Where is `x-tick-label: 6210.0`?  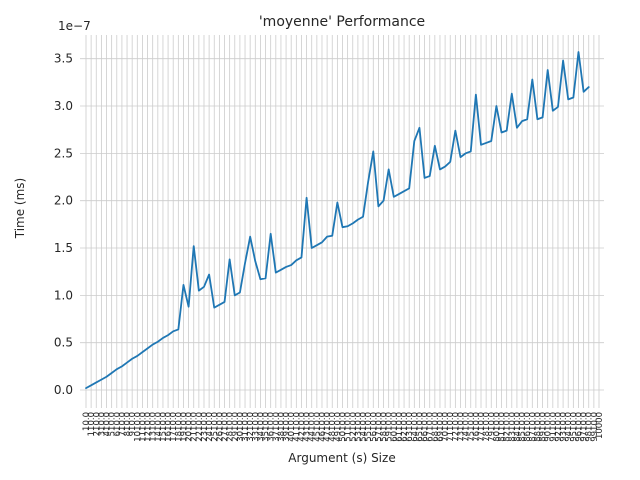
x-tick-label: 6210.0 is located at coordinates (405, 427).